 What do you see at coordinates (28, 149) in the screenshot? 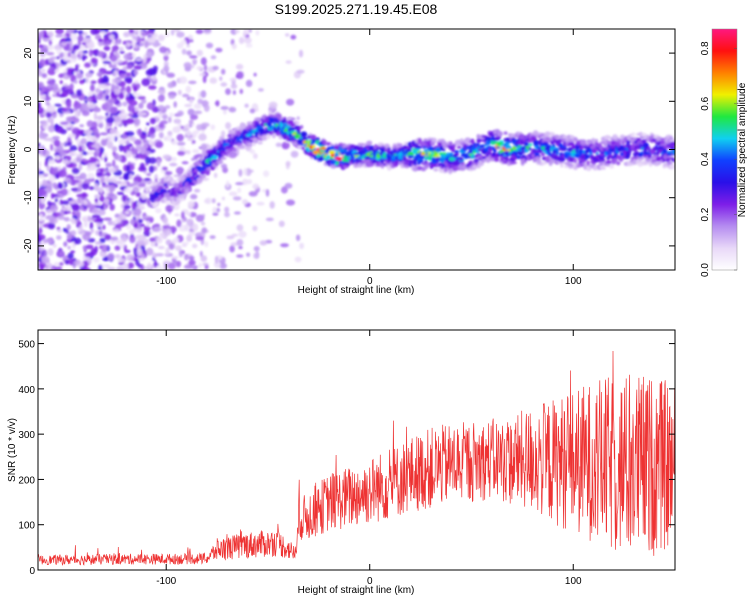
I see `spectrogram-ytick-label: 0` at bounding box center [28, 149].